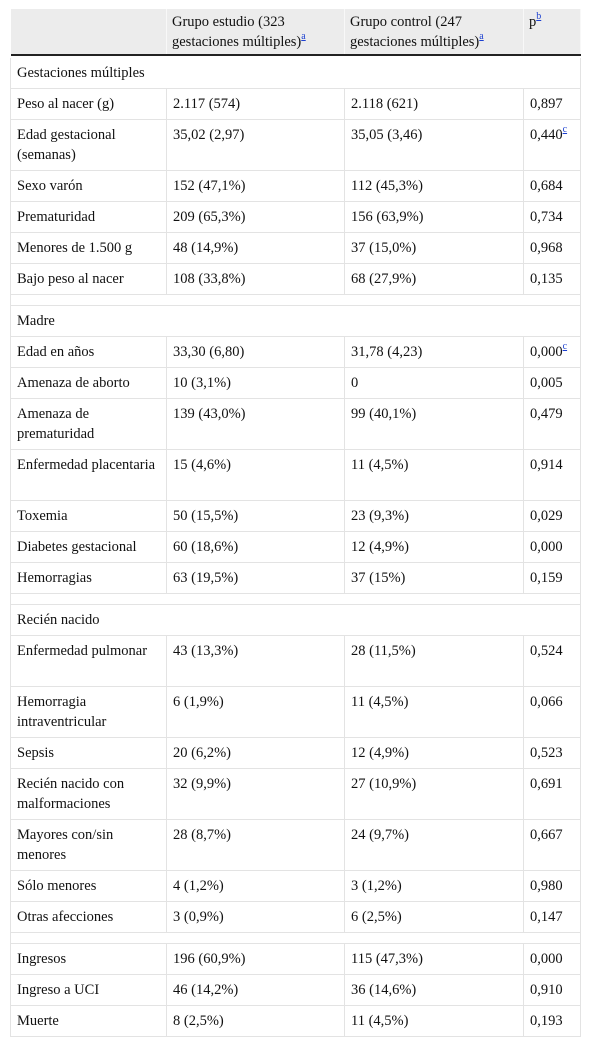 The height and width of the screenshot is (1039, 590). What do you see at coordinates (88, 145) in the screenshot?
I see `row-label: Edad gestacional (semanas)` at bounding box center [88, 145].